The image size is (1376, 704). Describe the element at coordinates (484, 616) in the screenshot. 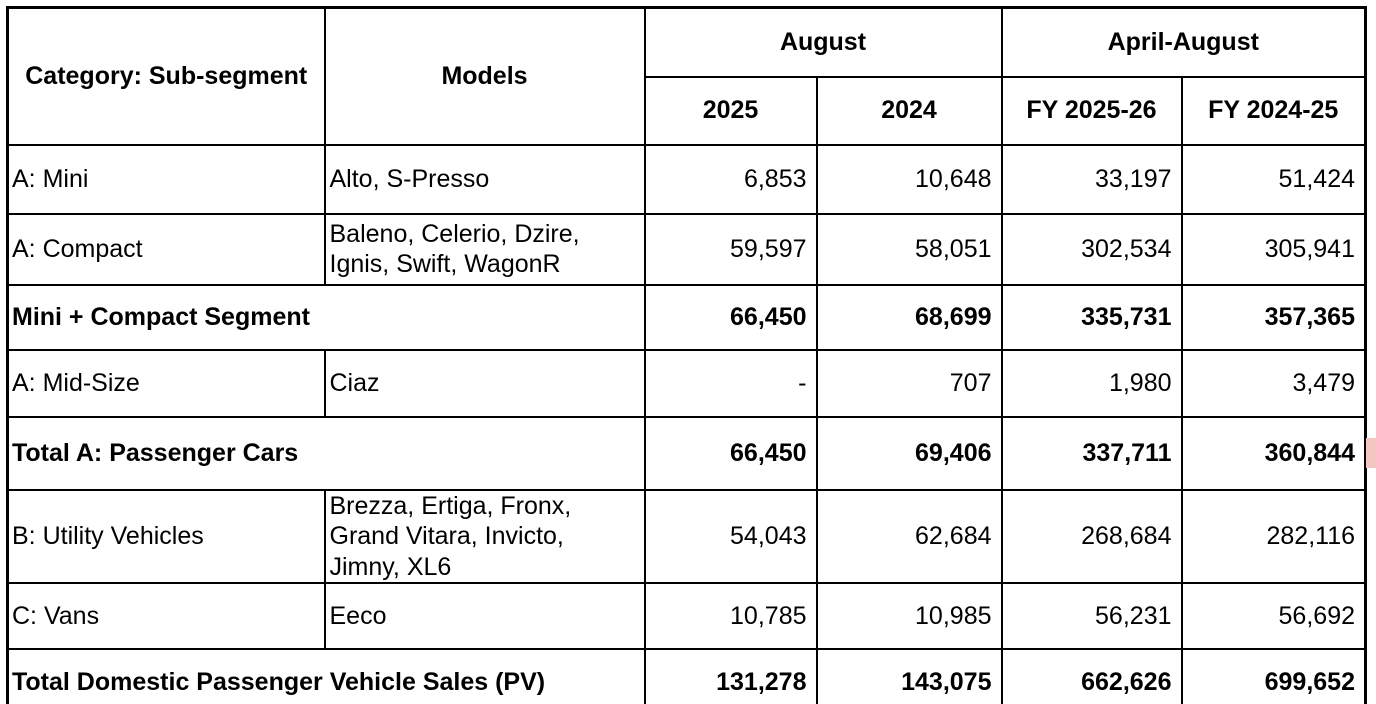

I see `models-cell: Eeco` at that location.